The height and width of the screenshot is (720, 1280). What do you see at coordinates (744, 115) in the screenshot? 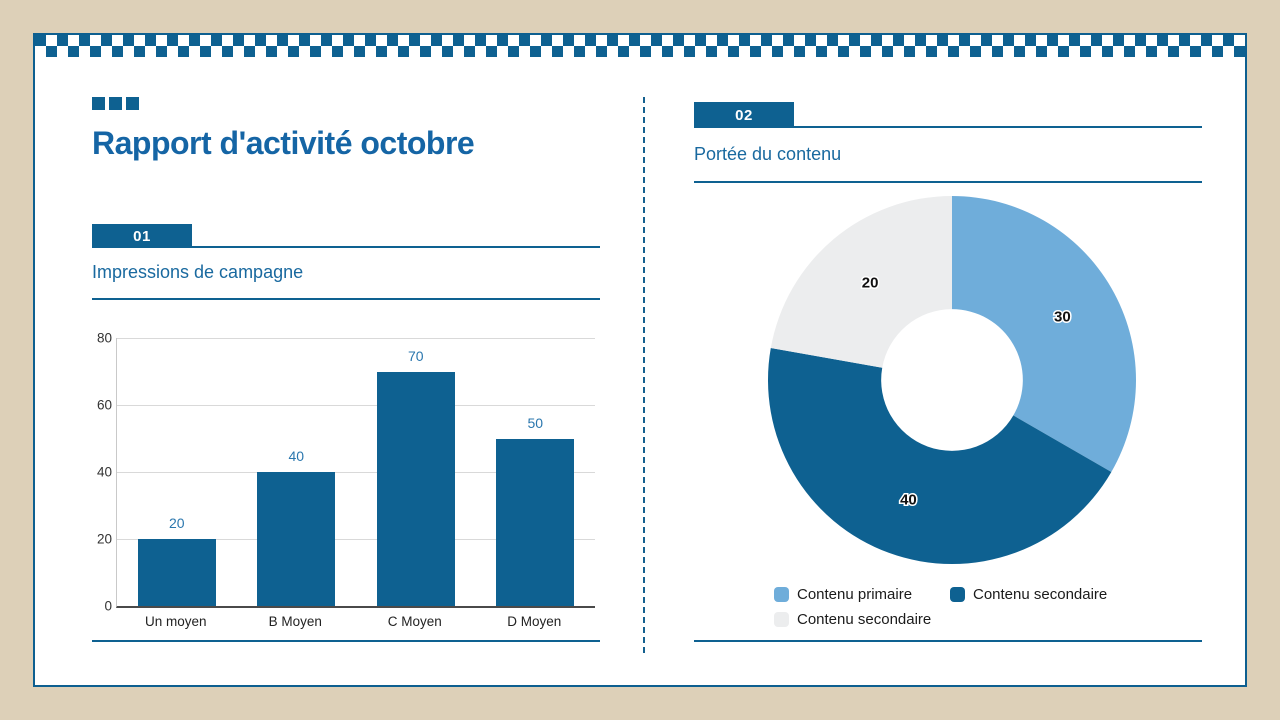
I see `section-02-badge: 02` at bounding box center [744, 115].